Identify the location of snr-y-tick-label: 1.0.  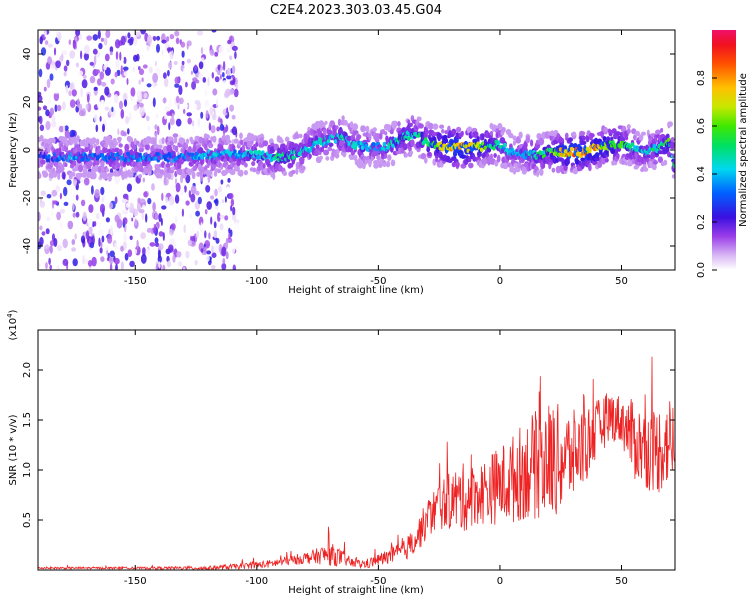
(27, 470).